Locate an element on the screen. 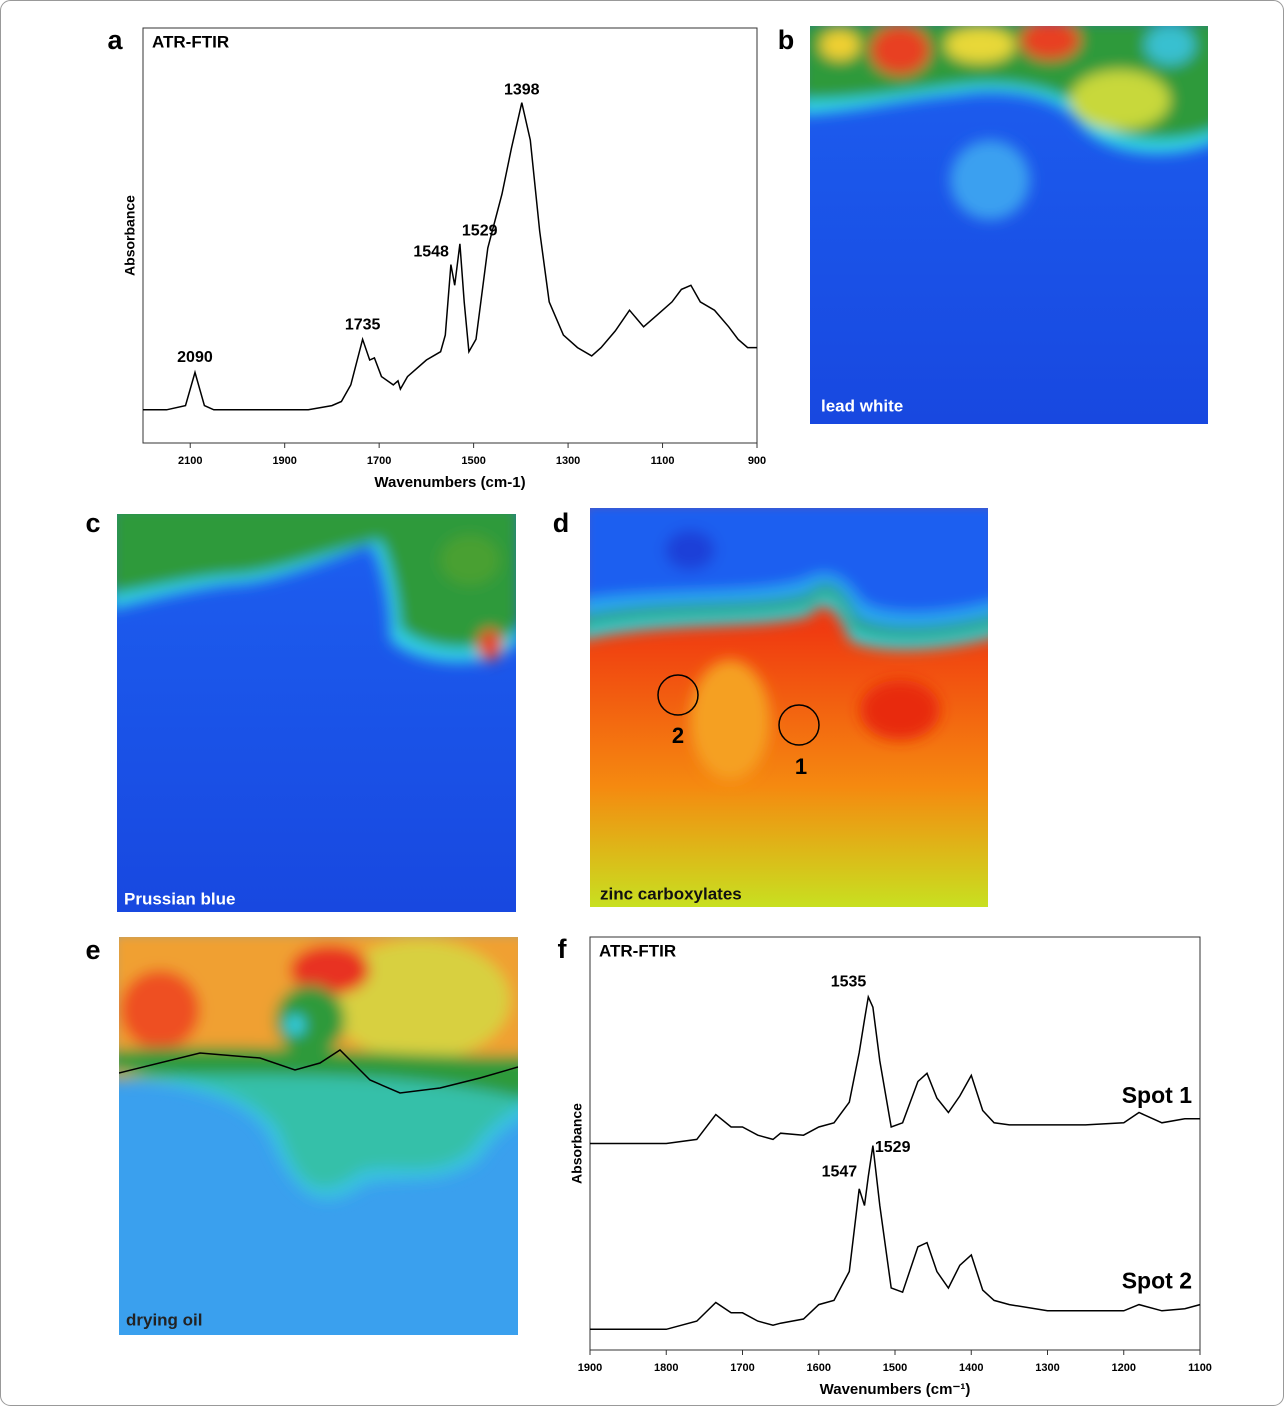 The image size is (1284, 1406). plot-frame is located at coordinates (450, 235).